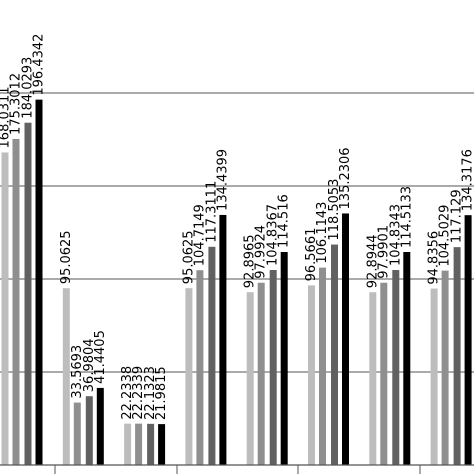 This screenshot has width=474, height=474. What do you see at coordinates (345, 178) in the screenshot?
I see `value-label: 135.2306` at bounding box center [345, 178].